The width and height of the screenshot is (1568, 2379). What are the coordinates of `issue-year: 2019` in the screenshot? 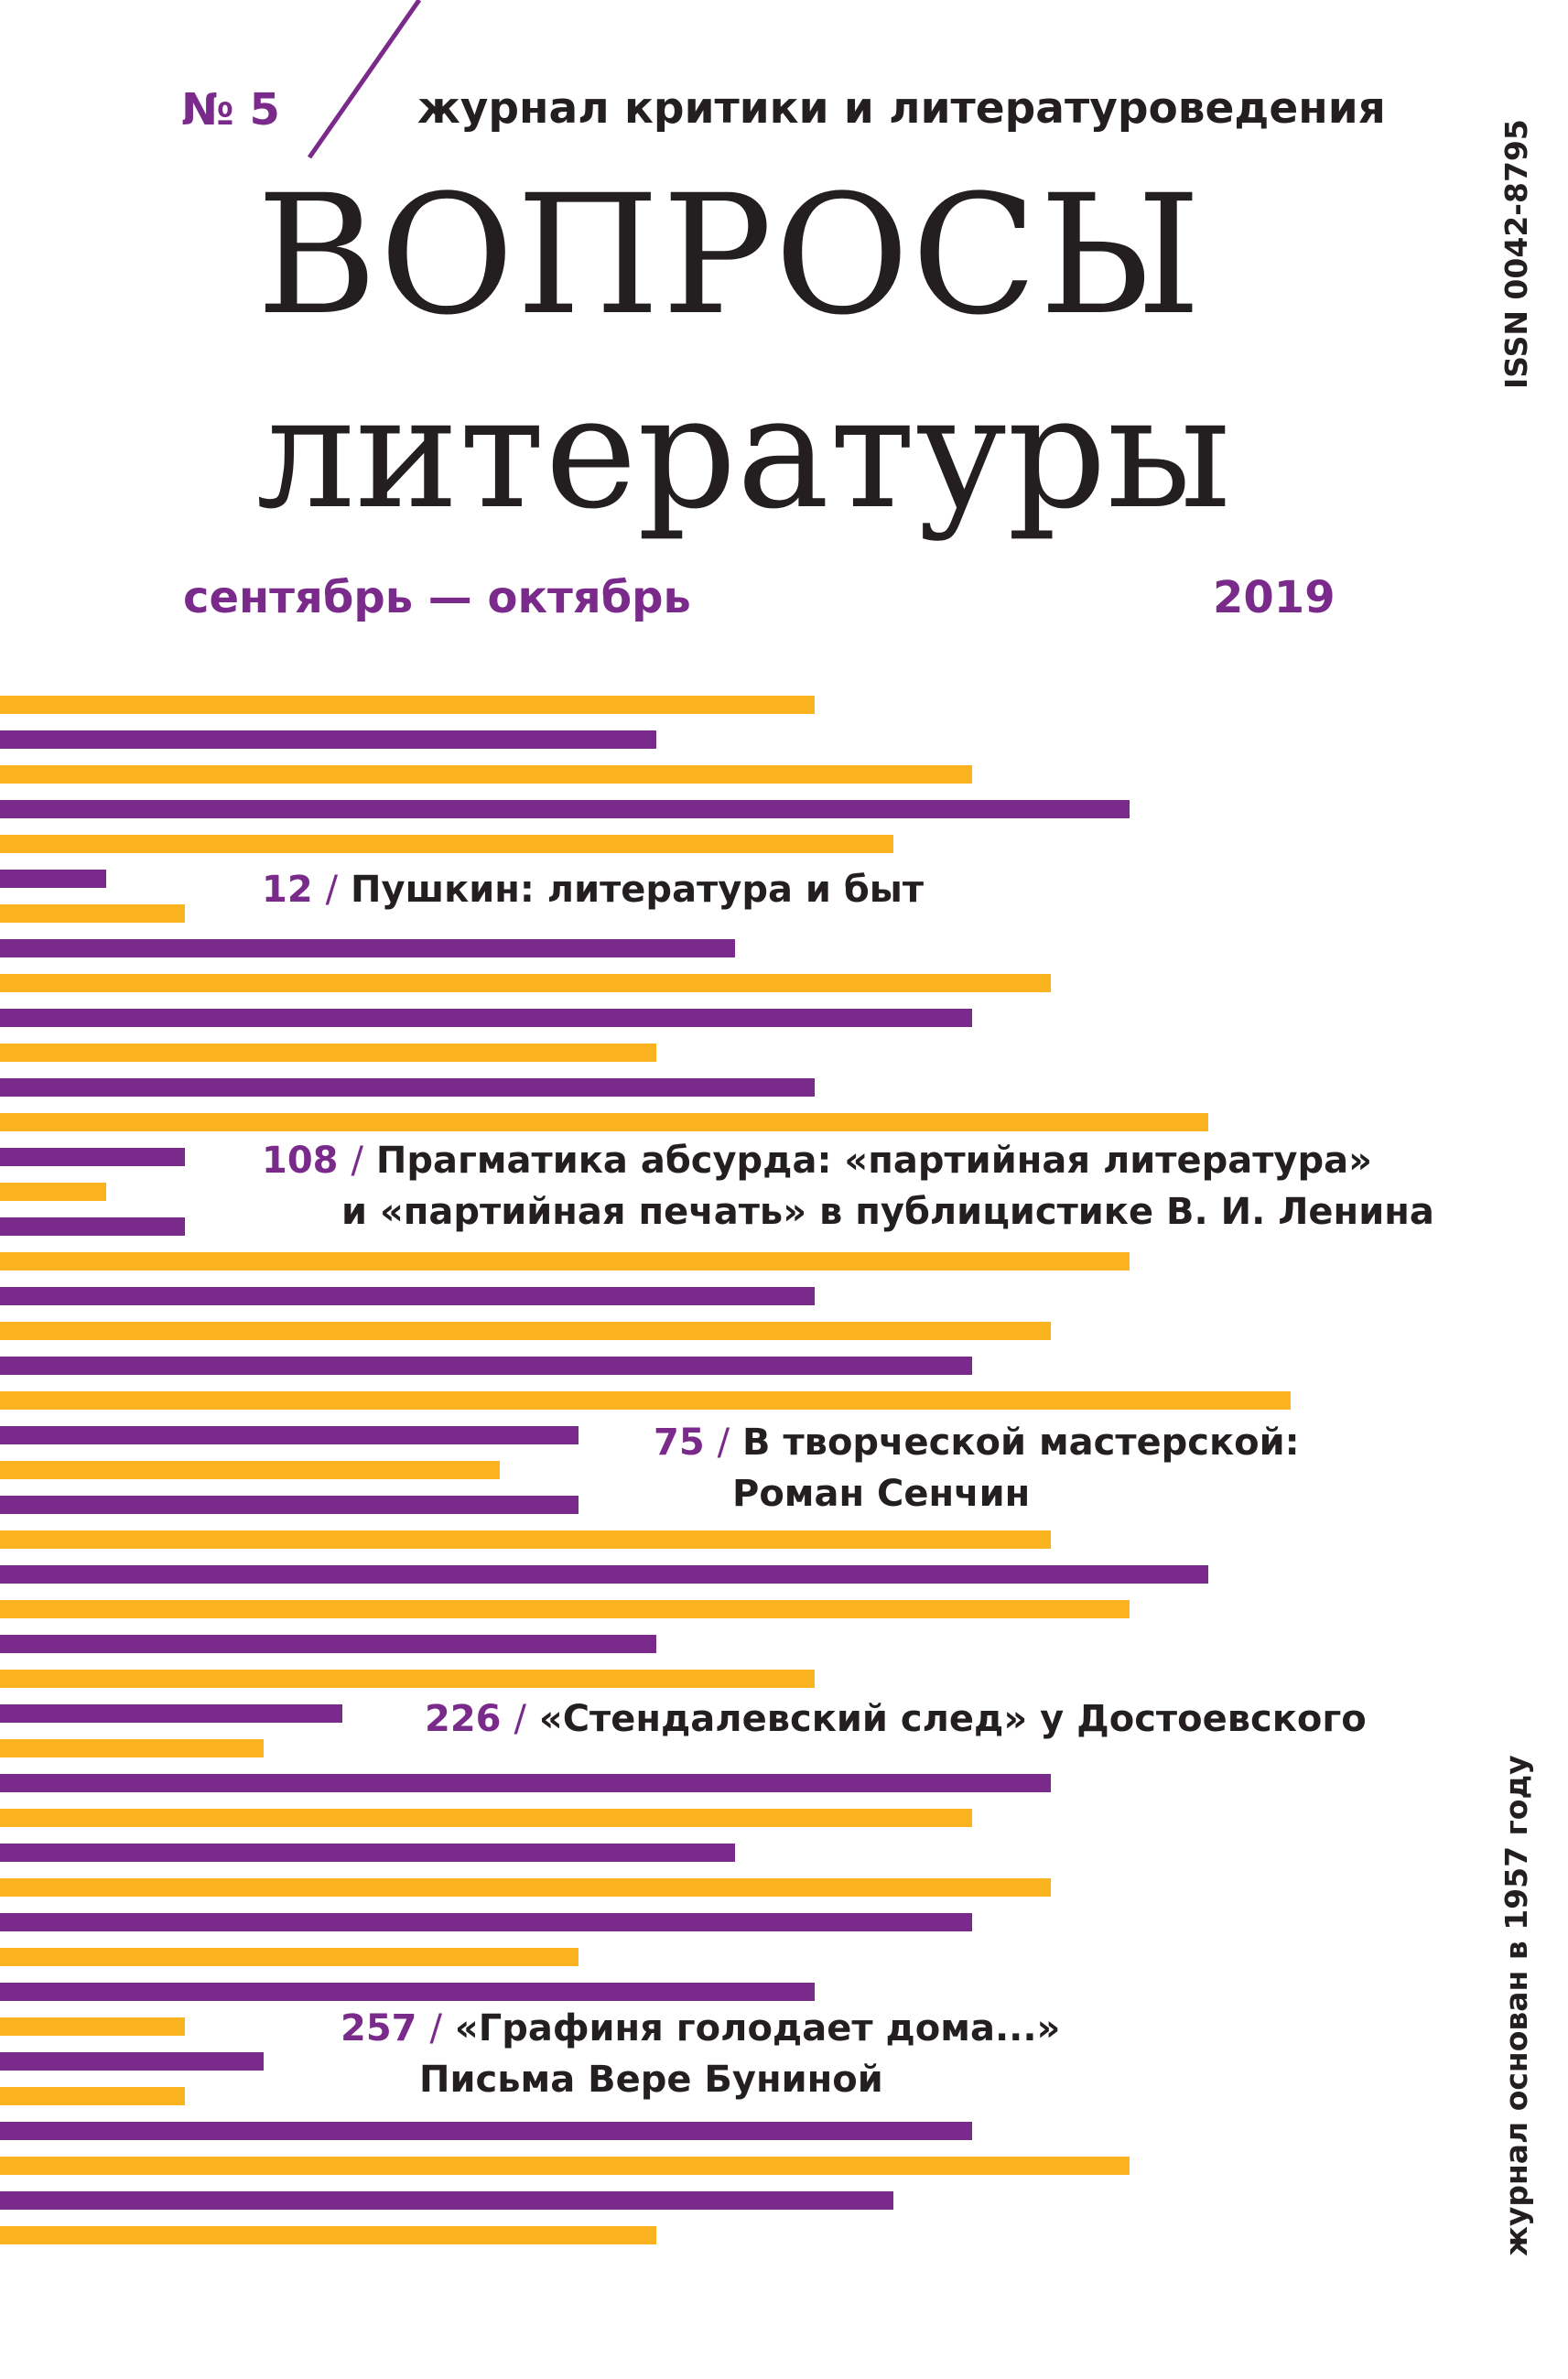 It's located at (1274, 597).